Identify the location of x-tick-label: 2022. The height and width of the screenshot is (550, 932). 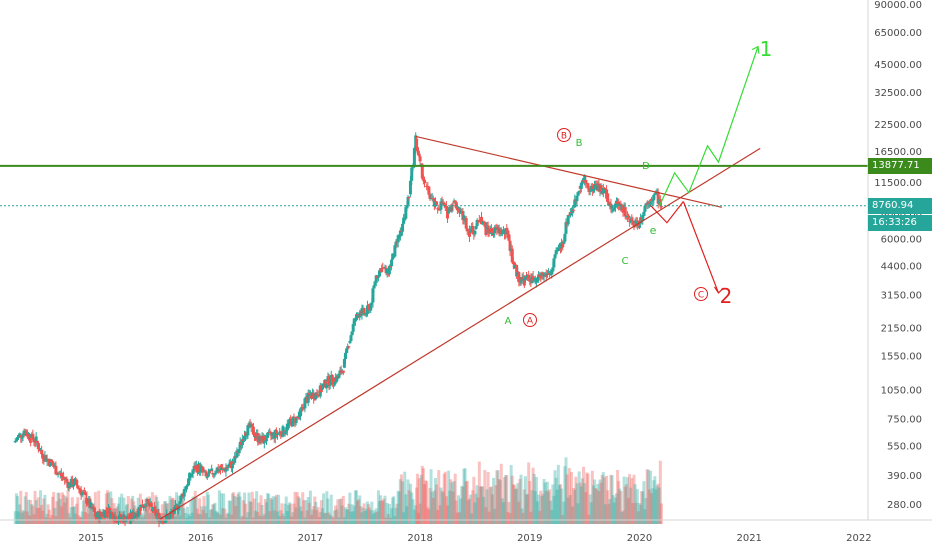
(858, 538).